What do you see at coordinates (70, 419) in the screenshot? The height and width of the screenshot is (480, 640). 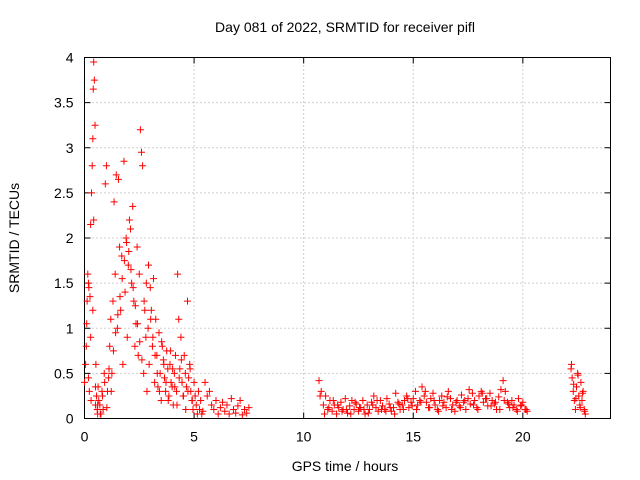 I see `y-tick-label: 0` at bounding box center [70, 419].